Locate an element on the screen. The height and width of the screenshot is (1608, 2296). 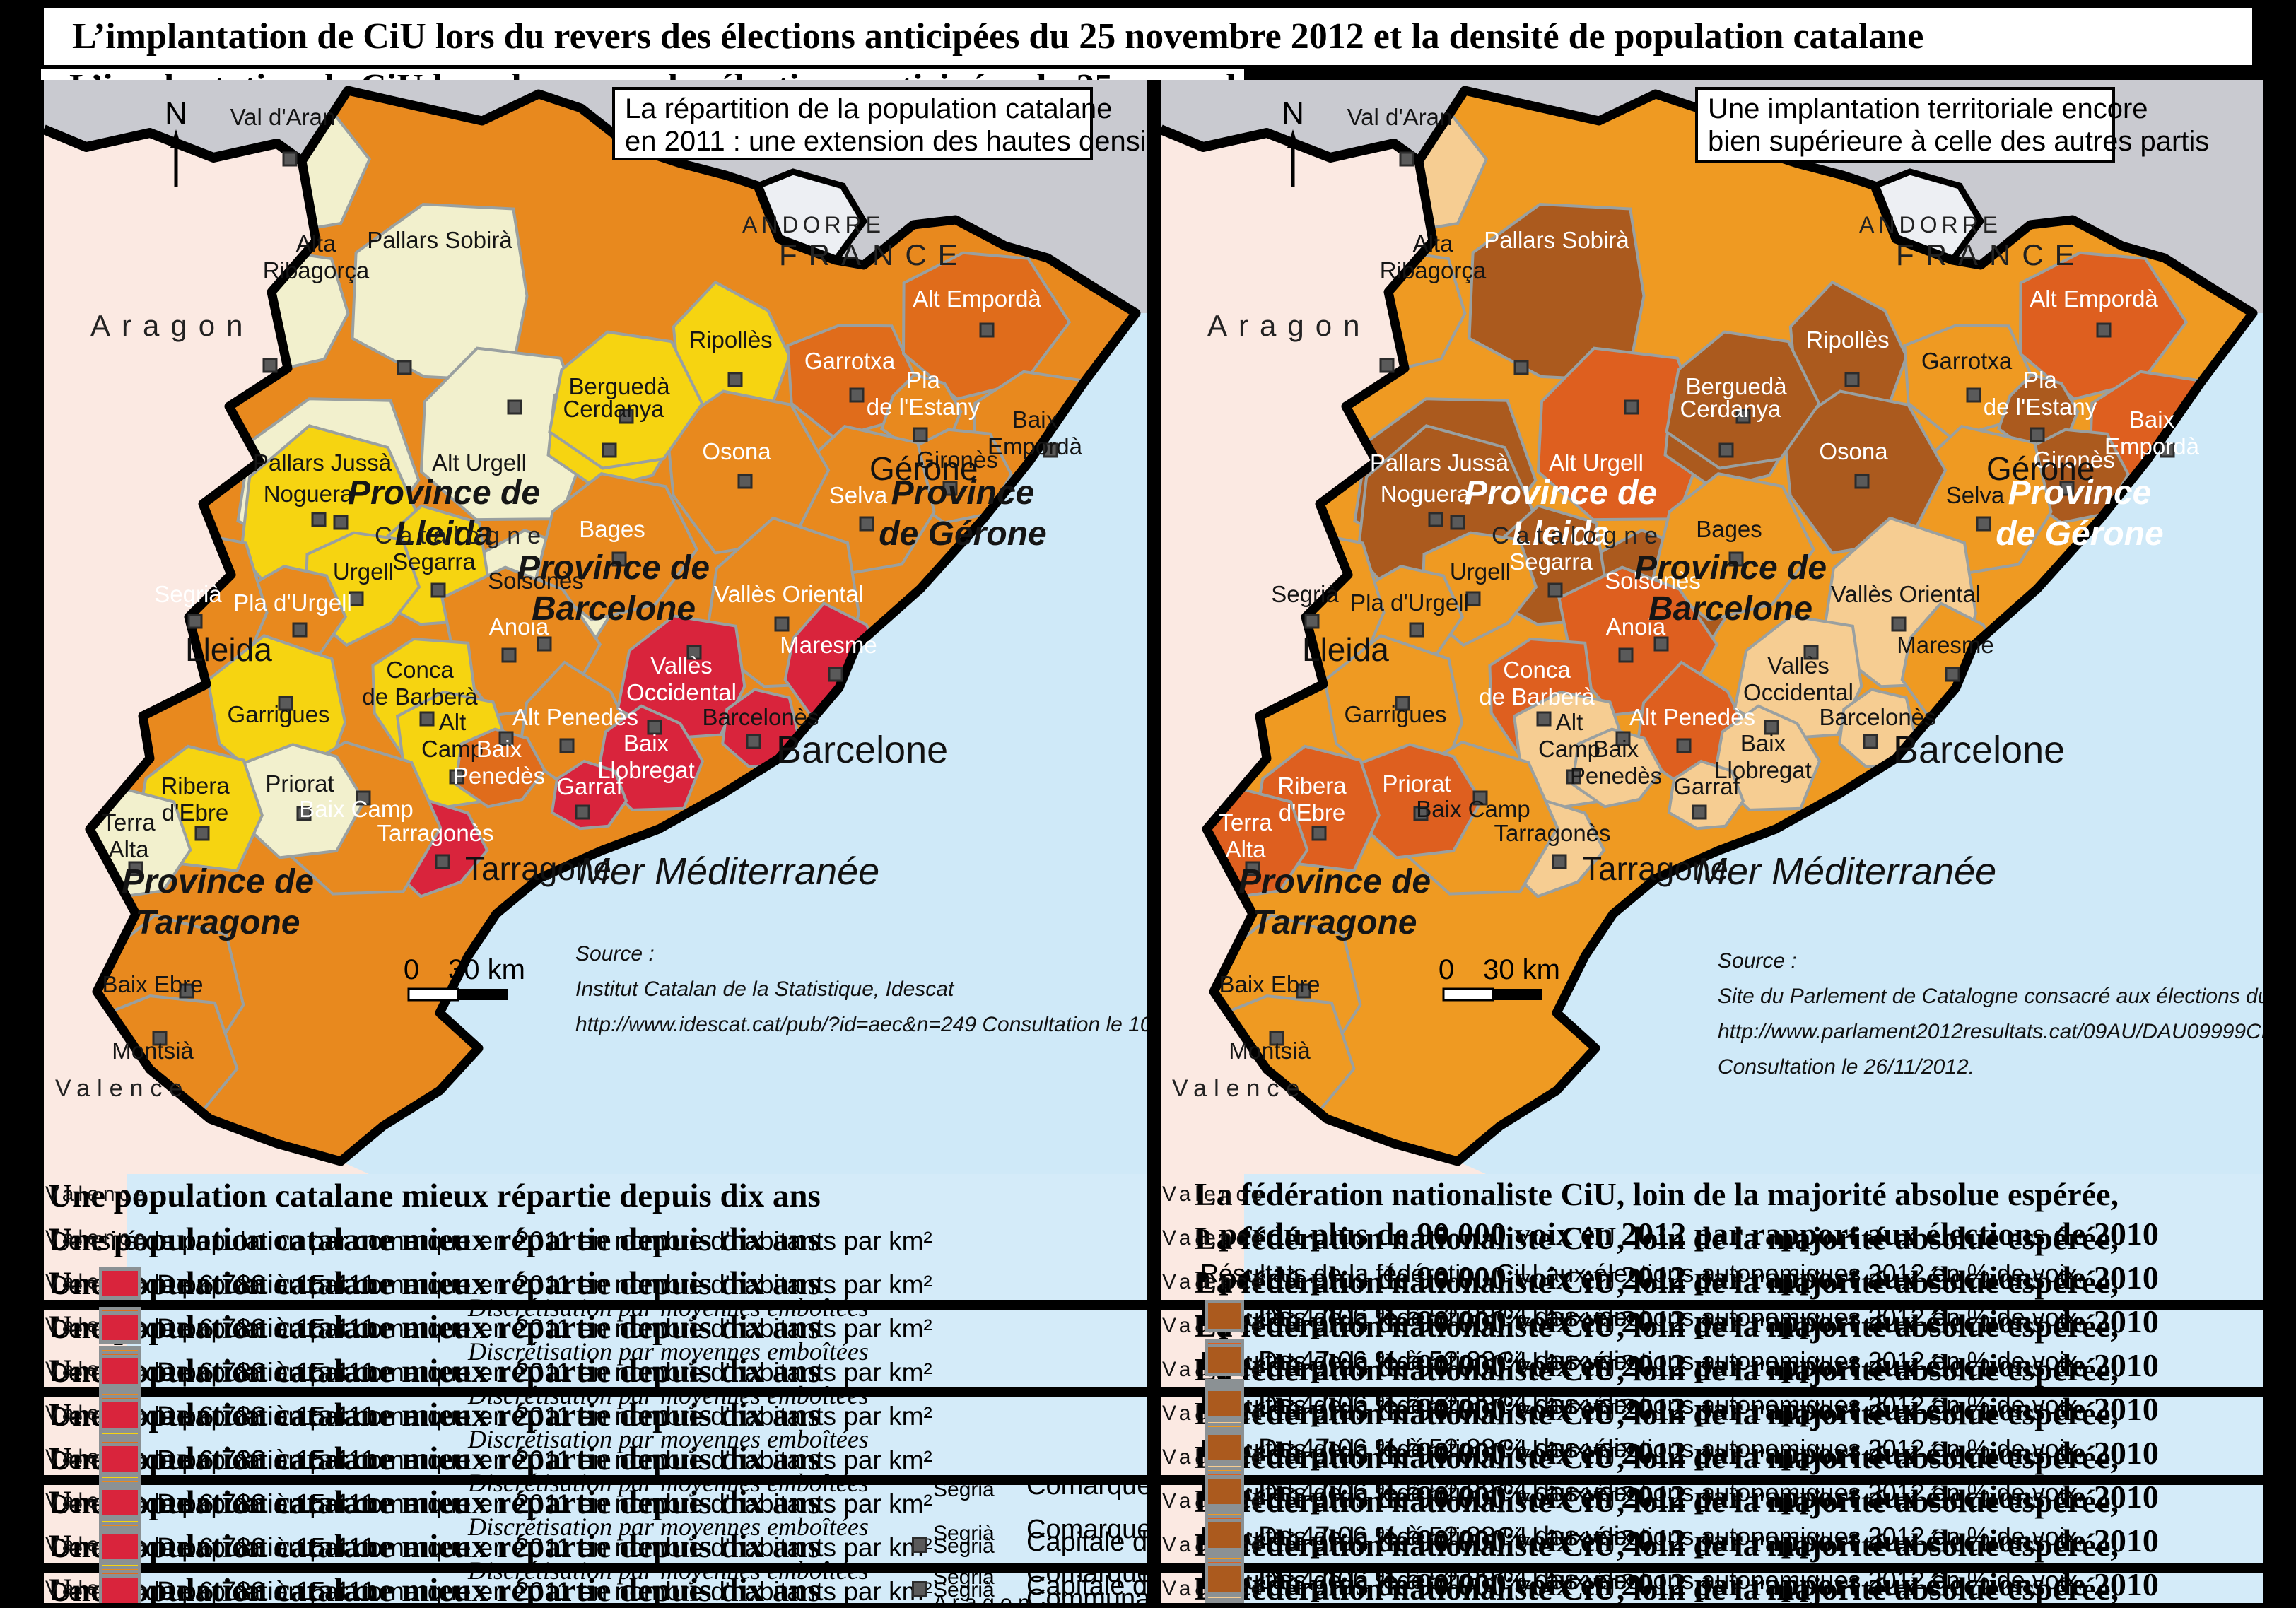
geo-label: Catalogne is located at coordinates (1578, 535).